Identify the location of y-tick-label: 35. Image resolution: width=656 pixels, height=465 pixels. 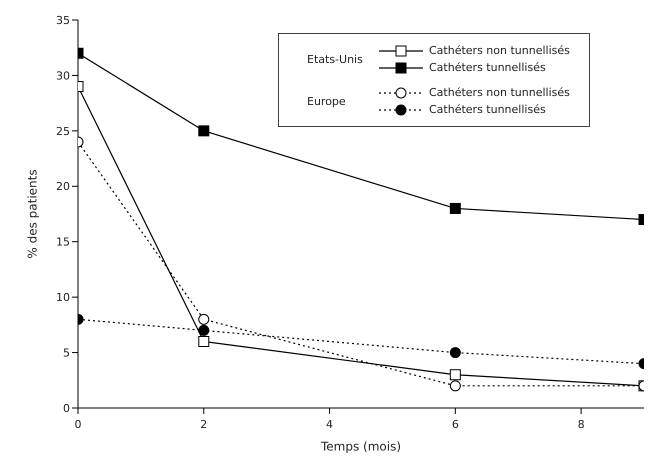
(63, 20).